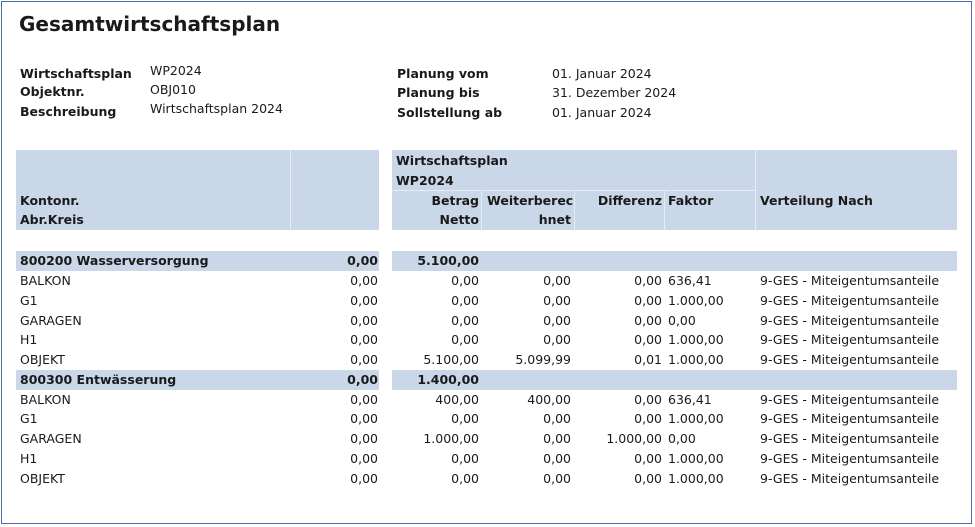  What do you see at coordinates (173, 89) in the screenshot?
I see `meta-value: OBJ010` at bounding box center [173, 89].